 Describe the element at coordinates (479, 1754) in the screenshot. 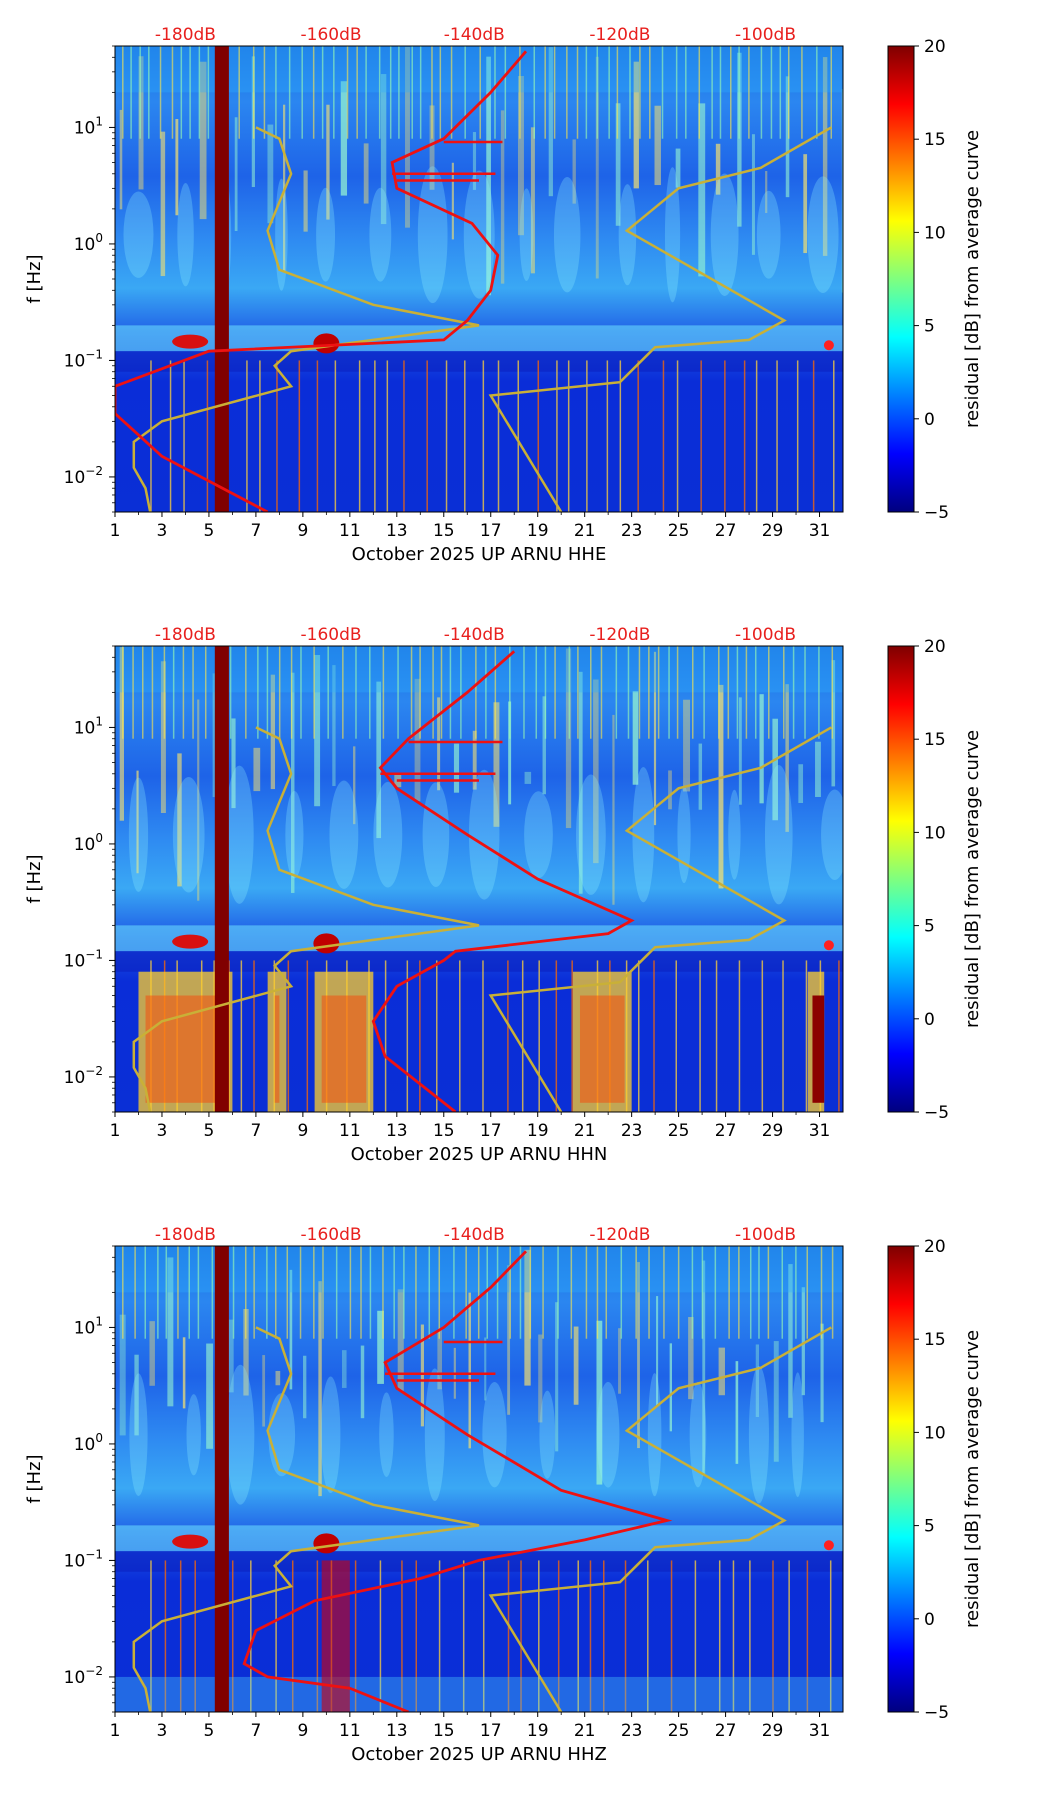

I see `x-axis-label: October 2025 UP ARNU HHZ` at that location.